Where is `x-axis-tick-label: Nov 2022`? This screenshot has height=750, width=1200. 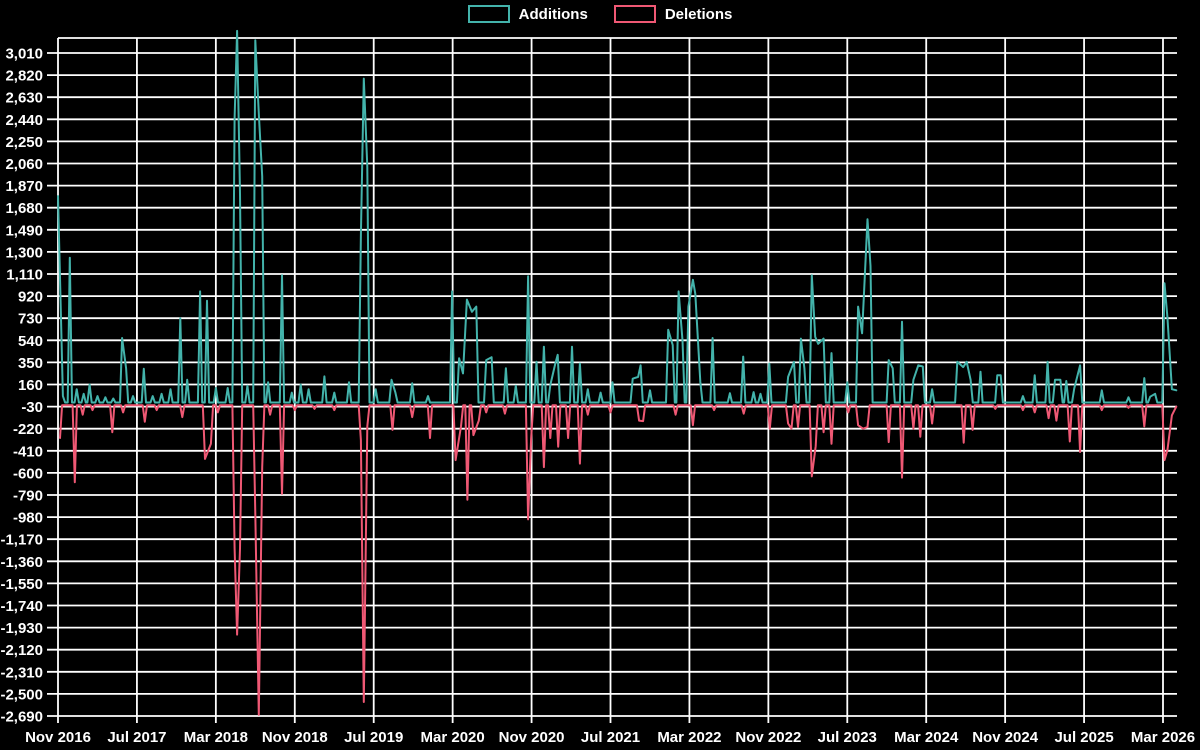
x-axis-tick-label: Nov 2022 is located at coordinates (768, 737).